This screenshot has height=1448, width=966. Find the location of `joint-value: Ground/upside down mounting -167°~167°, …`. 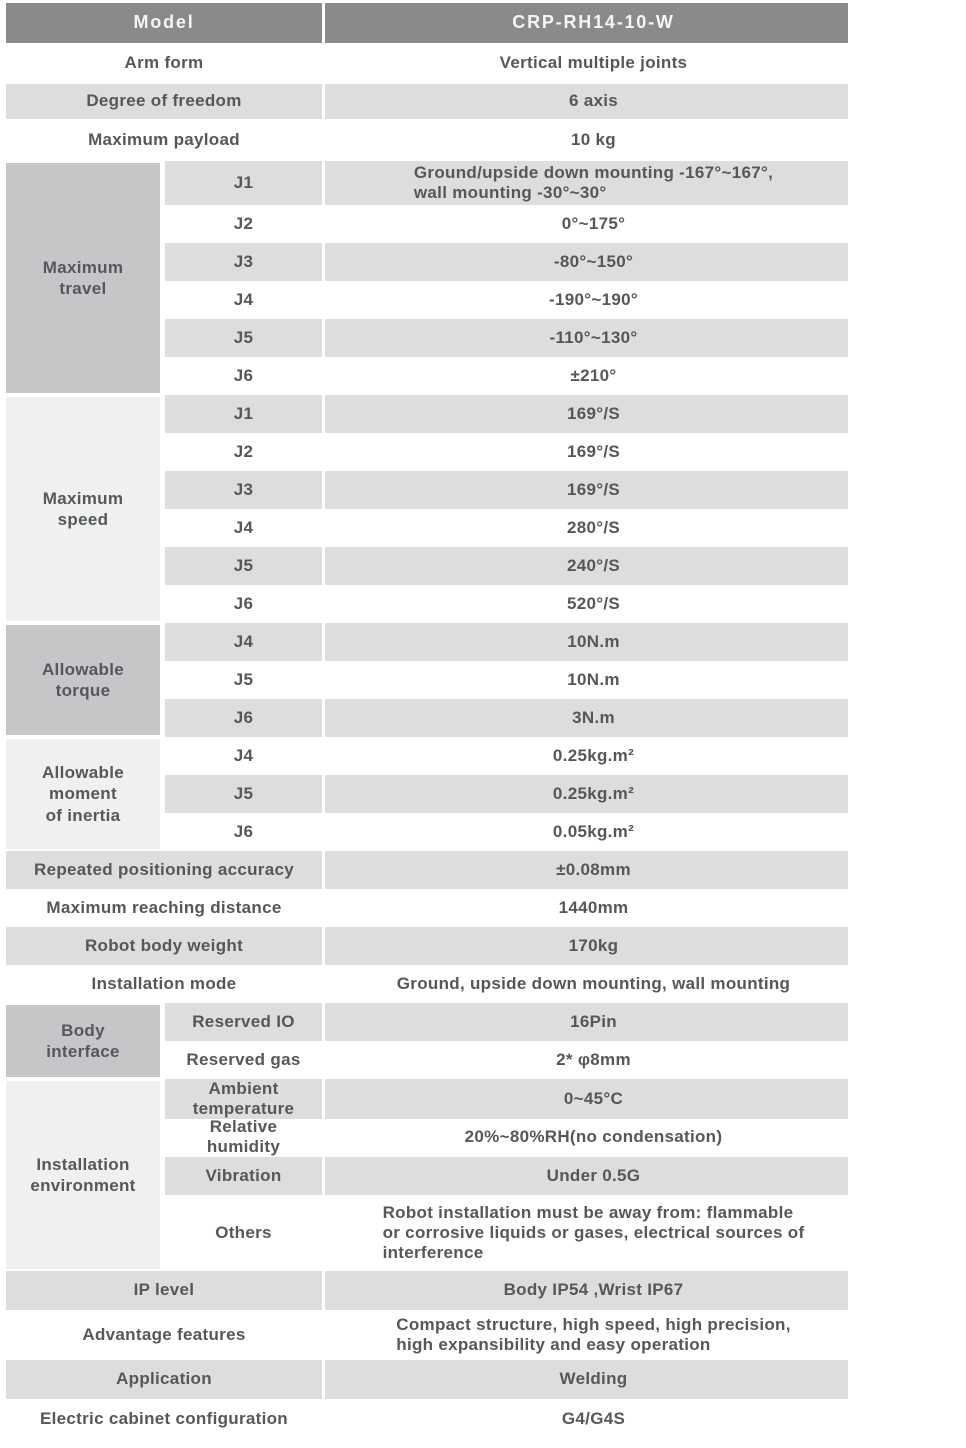

joint-value: Ground/upside down mounting -167°~167°, … is located at coordinates (586, 183).